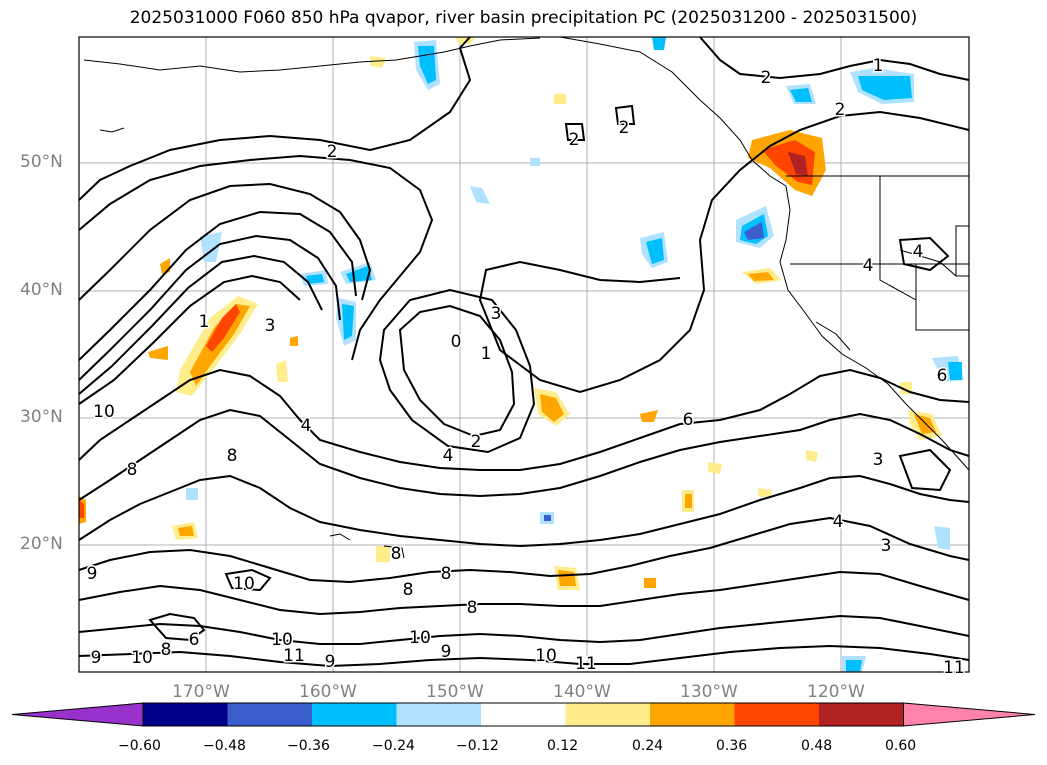 This screenshot has height=765, width=1047. I want to click on colorbar-tick-label: 0.36, so click(732, 746).